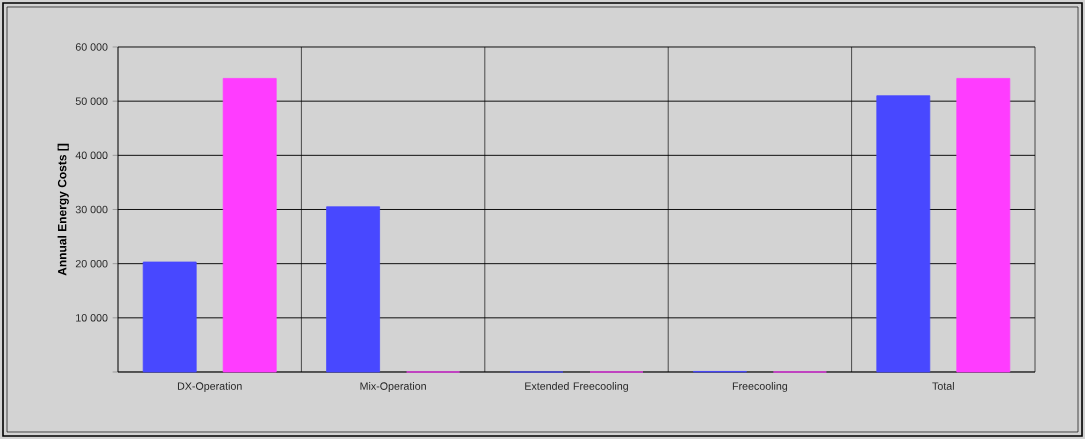 Image resolution: width=1085 pixels, height=439 pixels. Describe the element at coordinates (91, 47) in the screenshot. I see `y-tick-label: 60 000` at that location.